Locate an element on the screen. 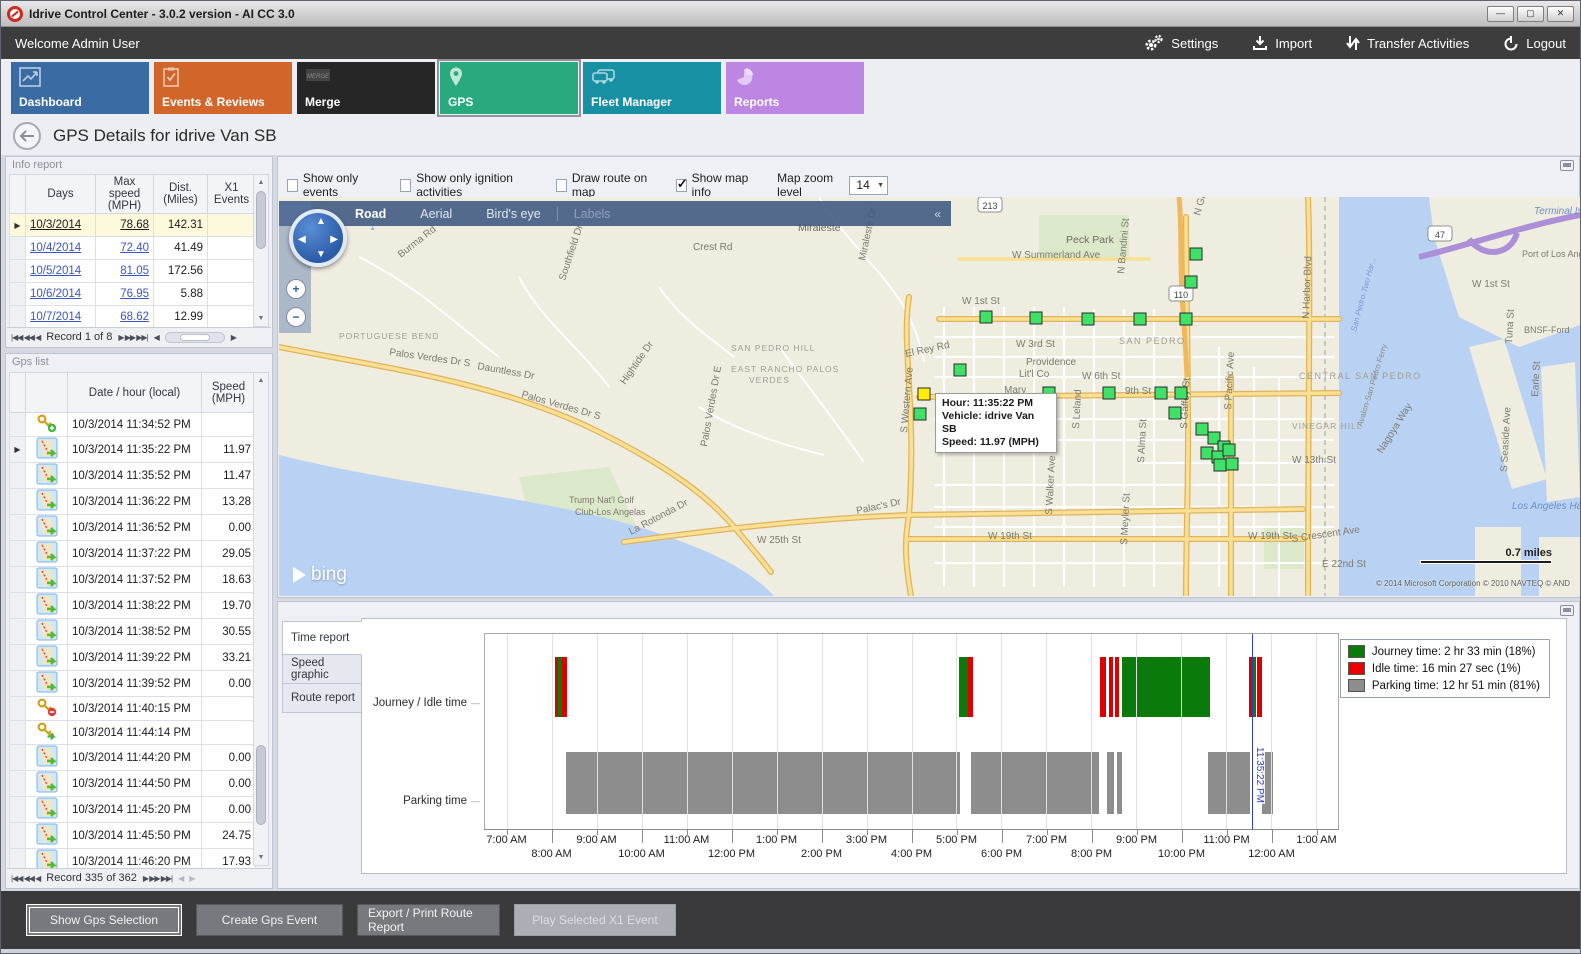  table-row: 10/3/2014 11:40:15 PM is located at coordinates (132, 708).